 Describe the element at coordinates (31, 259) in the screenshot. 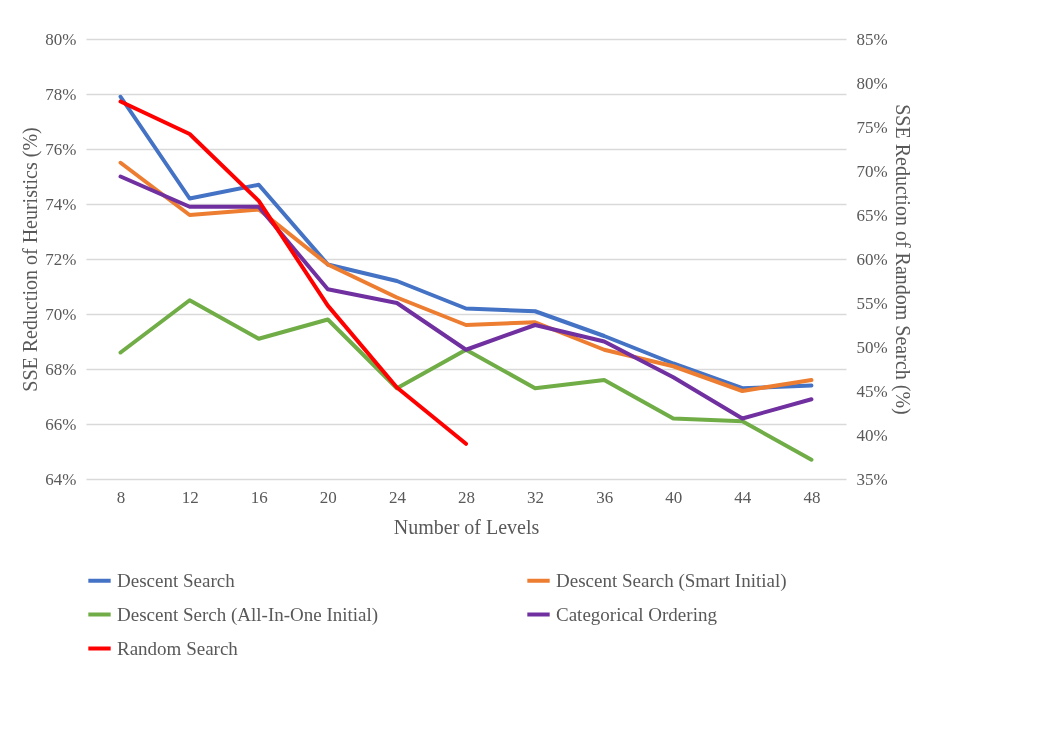

I see `y-axis-title: SSE Reduction of Heuristics (%)` at that location.